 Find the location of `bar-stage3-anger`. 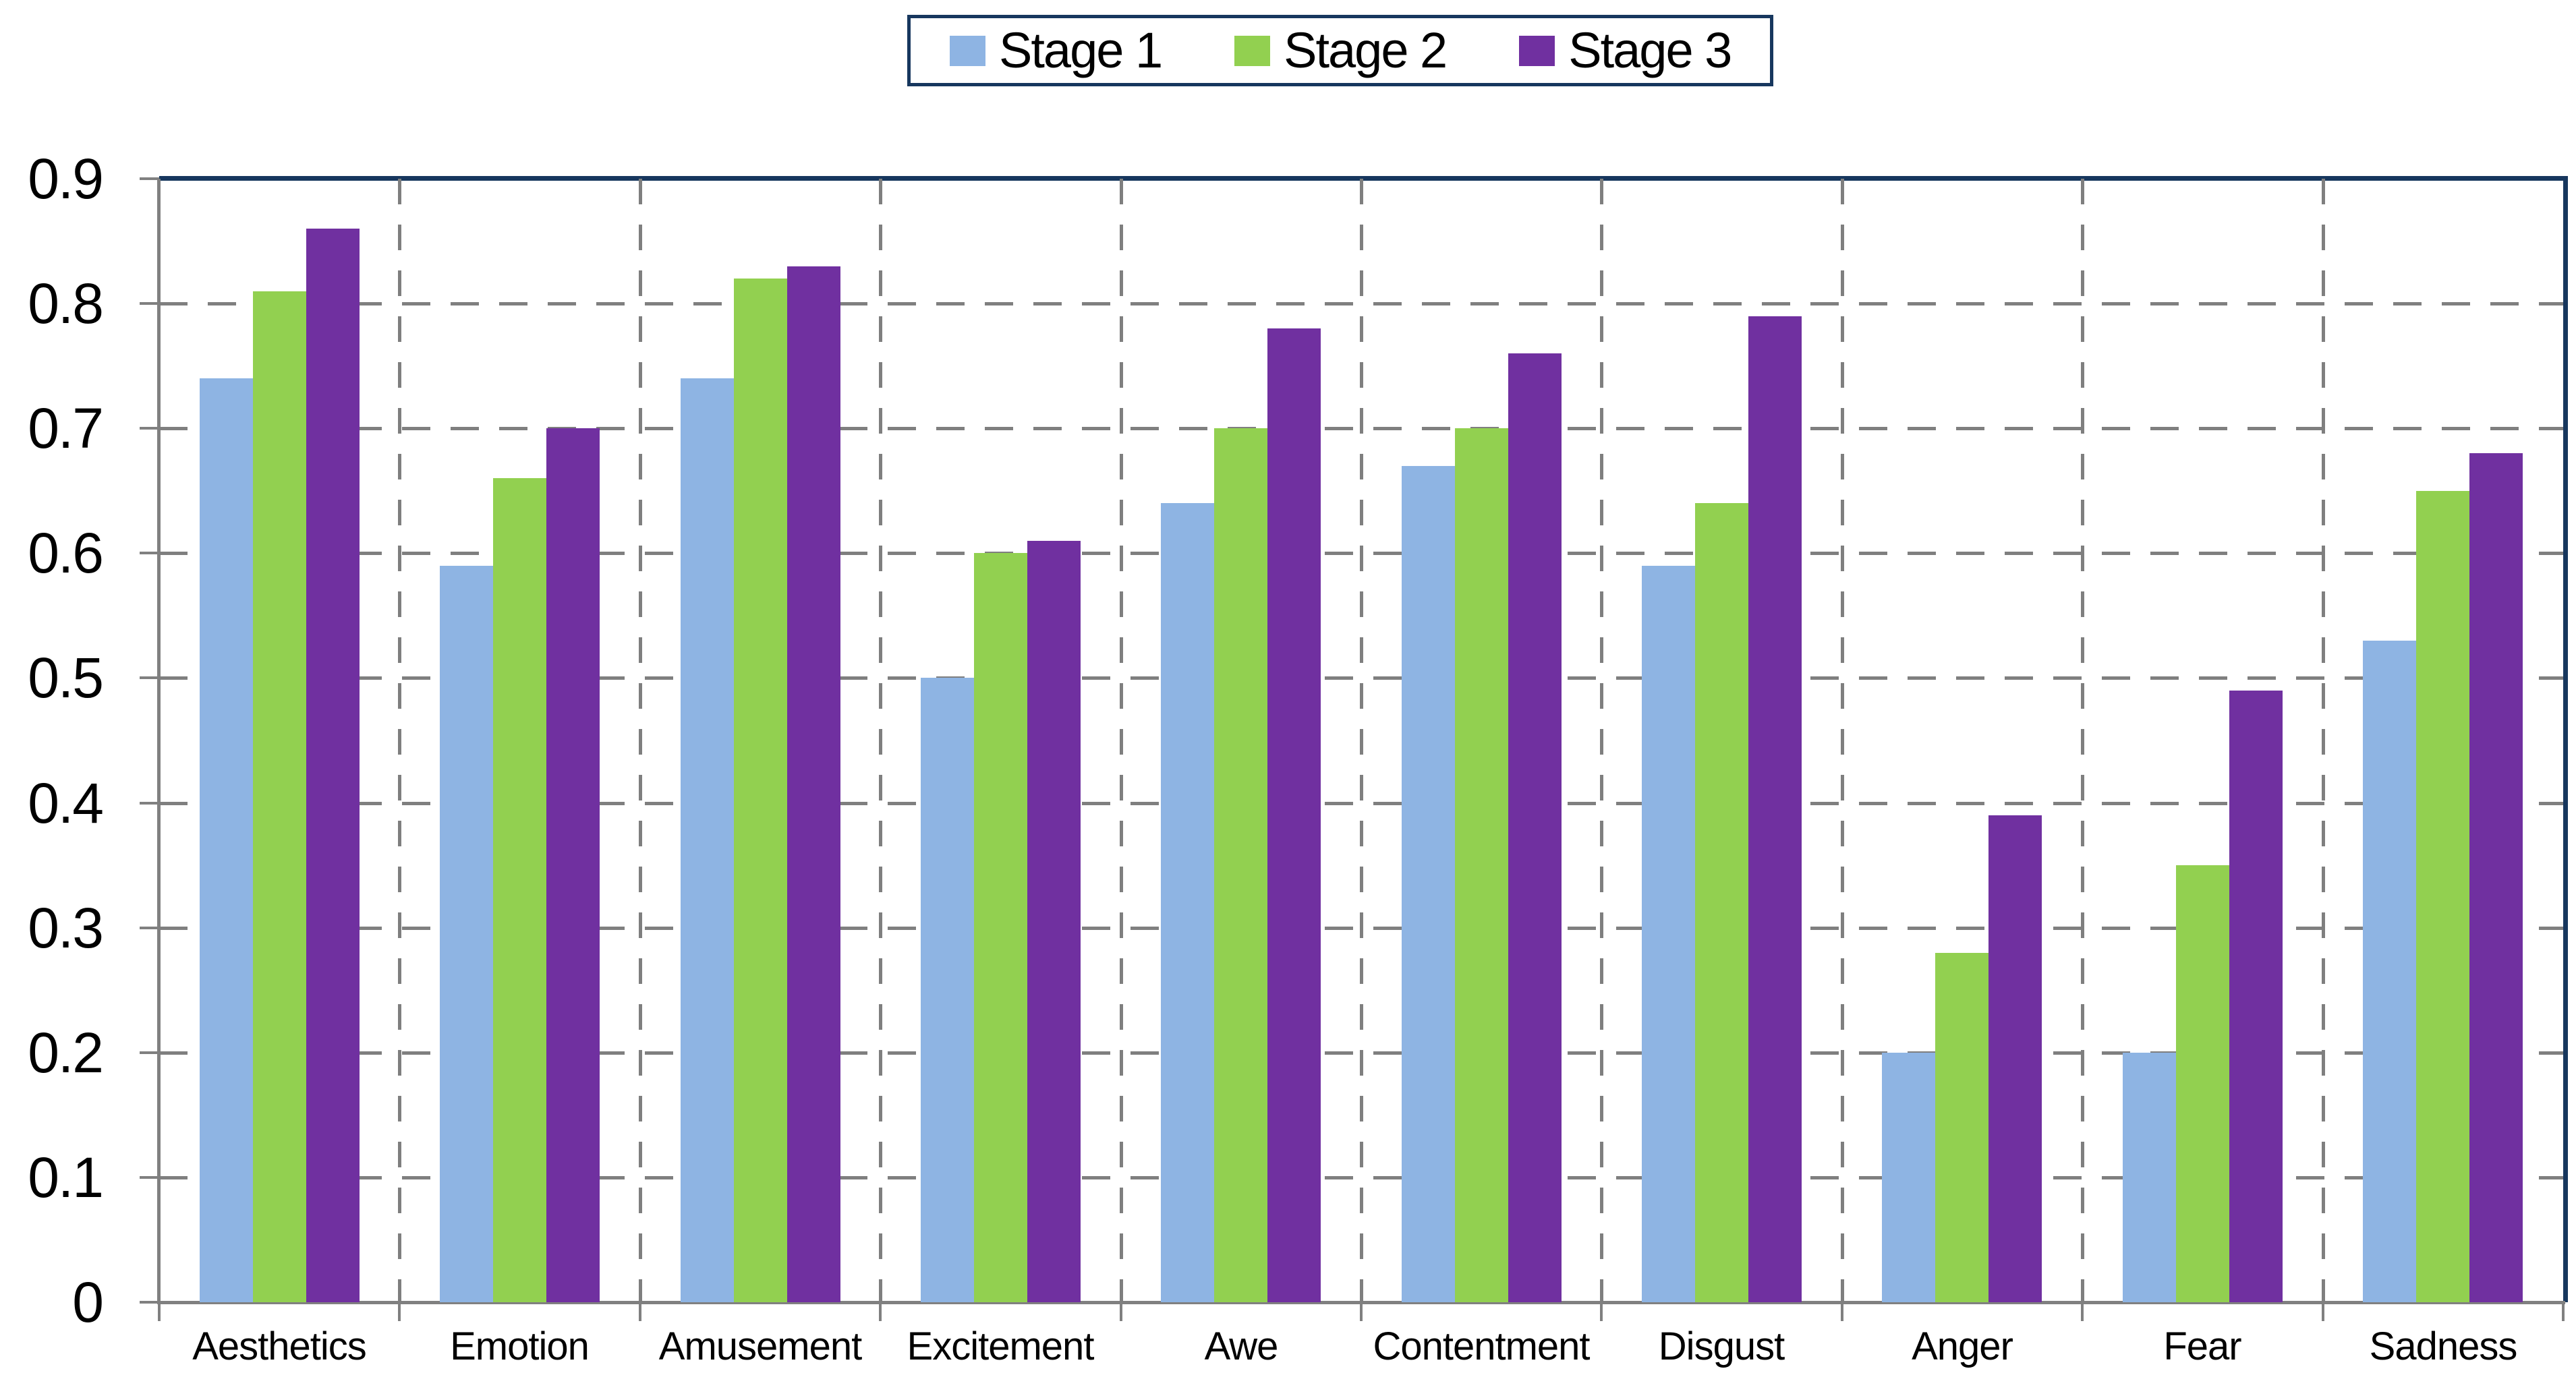

bar-stage3-anger is located at coordinates (2015, 1058).